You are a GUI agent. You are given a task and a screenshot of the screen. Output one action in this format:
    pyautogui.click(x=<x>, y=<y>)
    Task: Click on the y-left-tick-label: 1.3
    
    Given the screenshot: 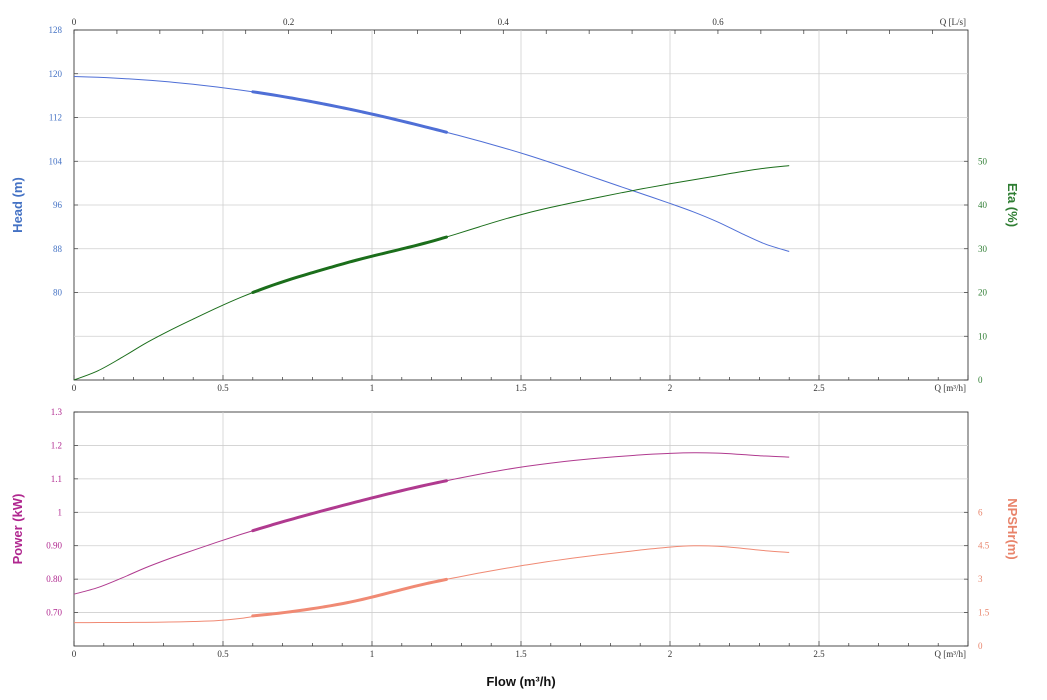 What is the action you would take?
    pyautogui.click(x=57, y=412)
    